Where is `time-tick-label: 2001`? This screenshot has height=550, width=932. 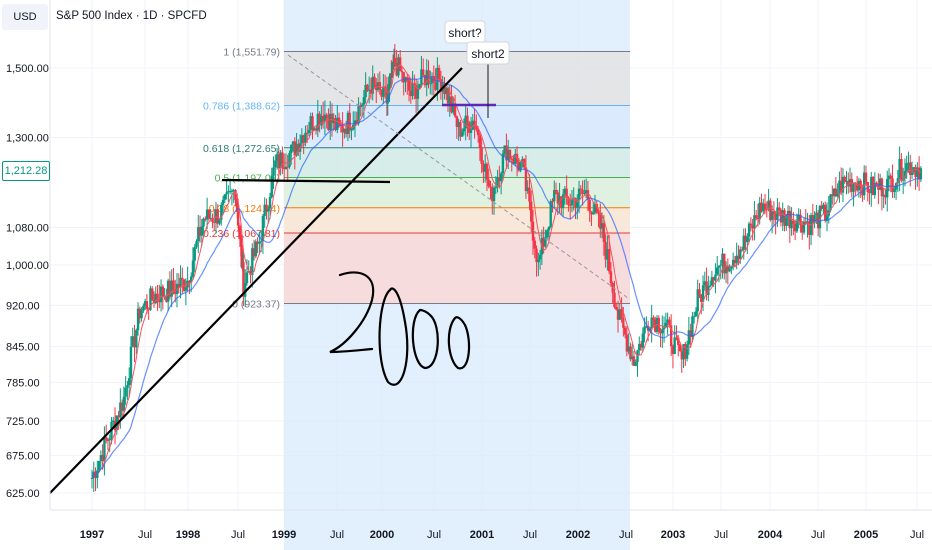
time-tick-label: 2001 is located at coordinates (482, 535).